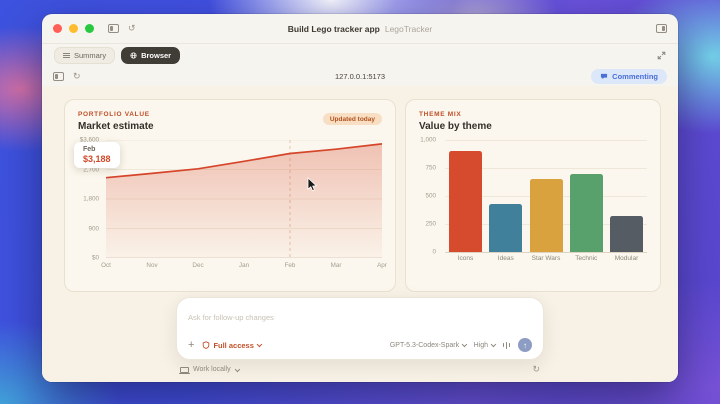  I want to click on x-tick-label: Jan, so click(244, 265).